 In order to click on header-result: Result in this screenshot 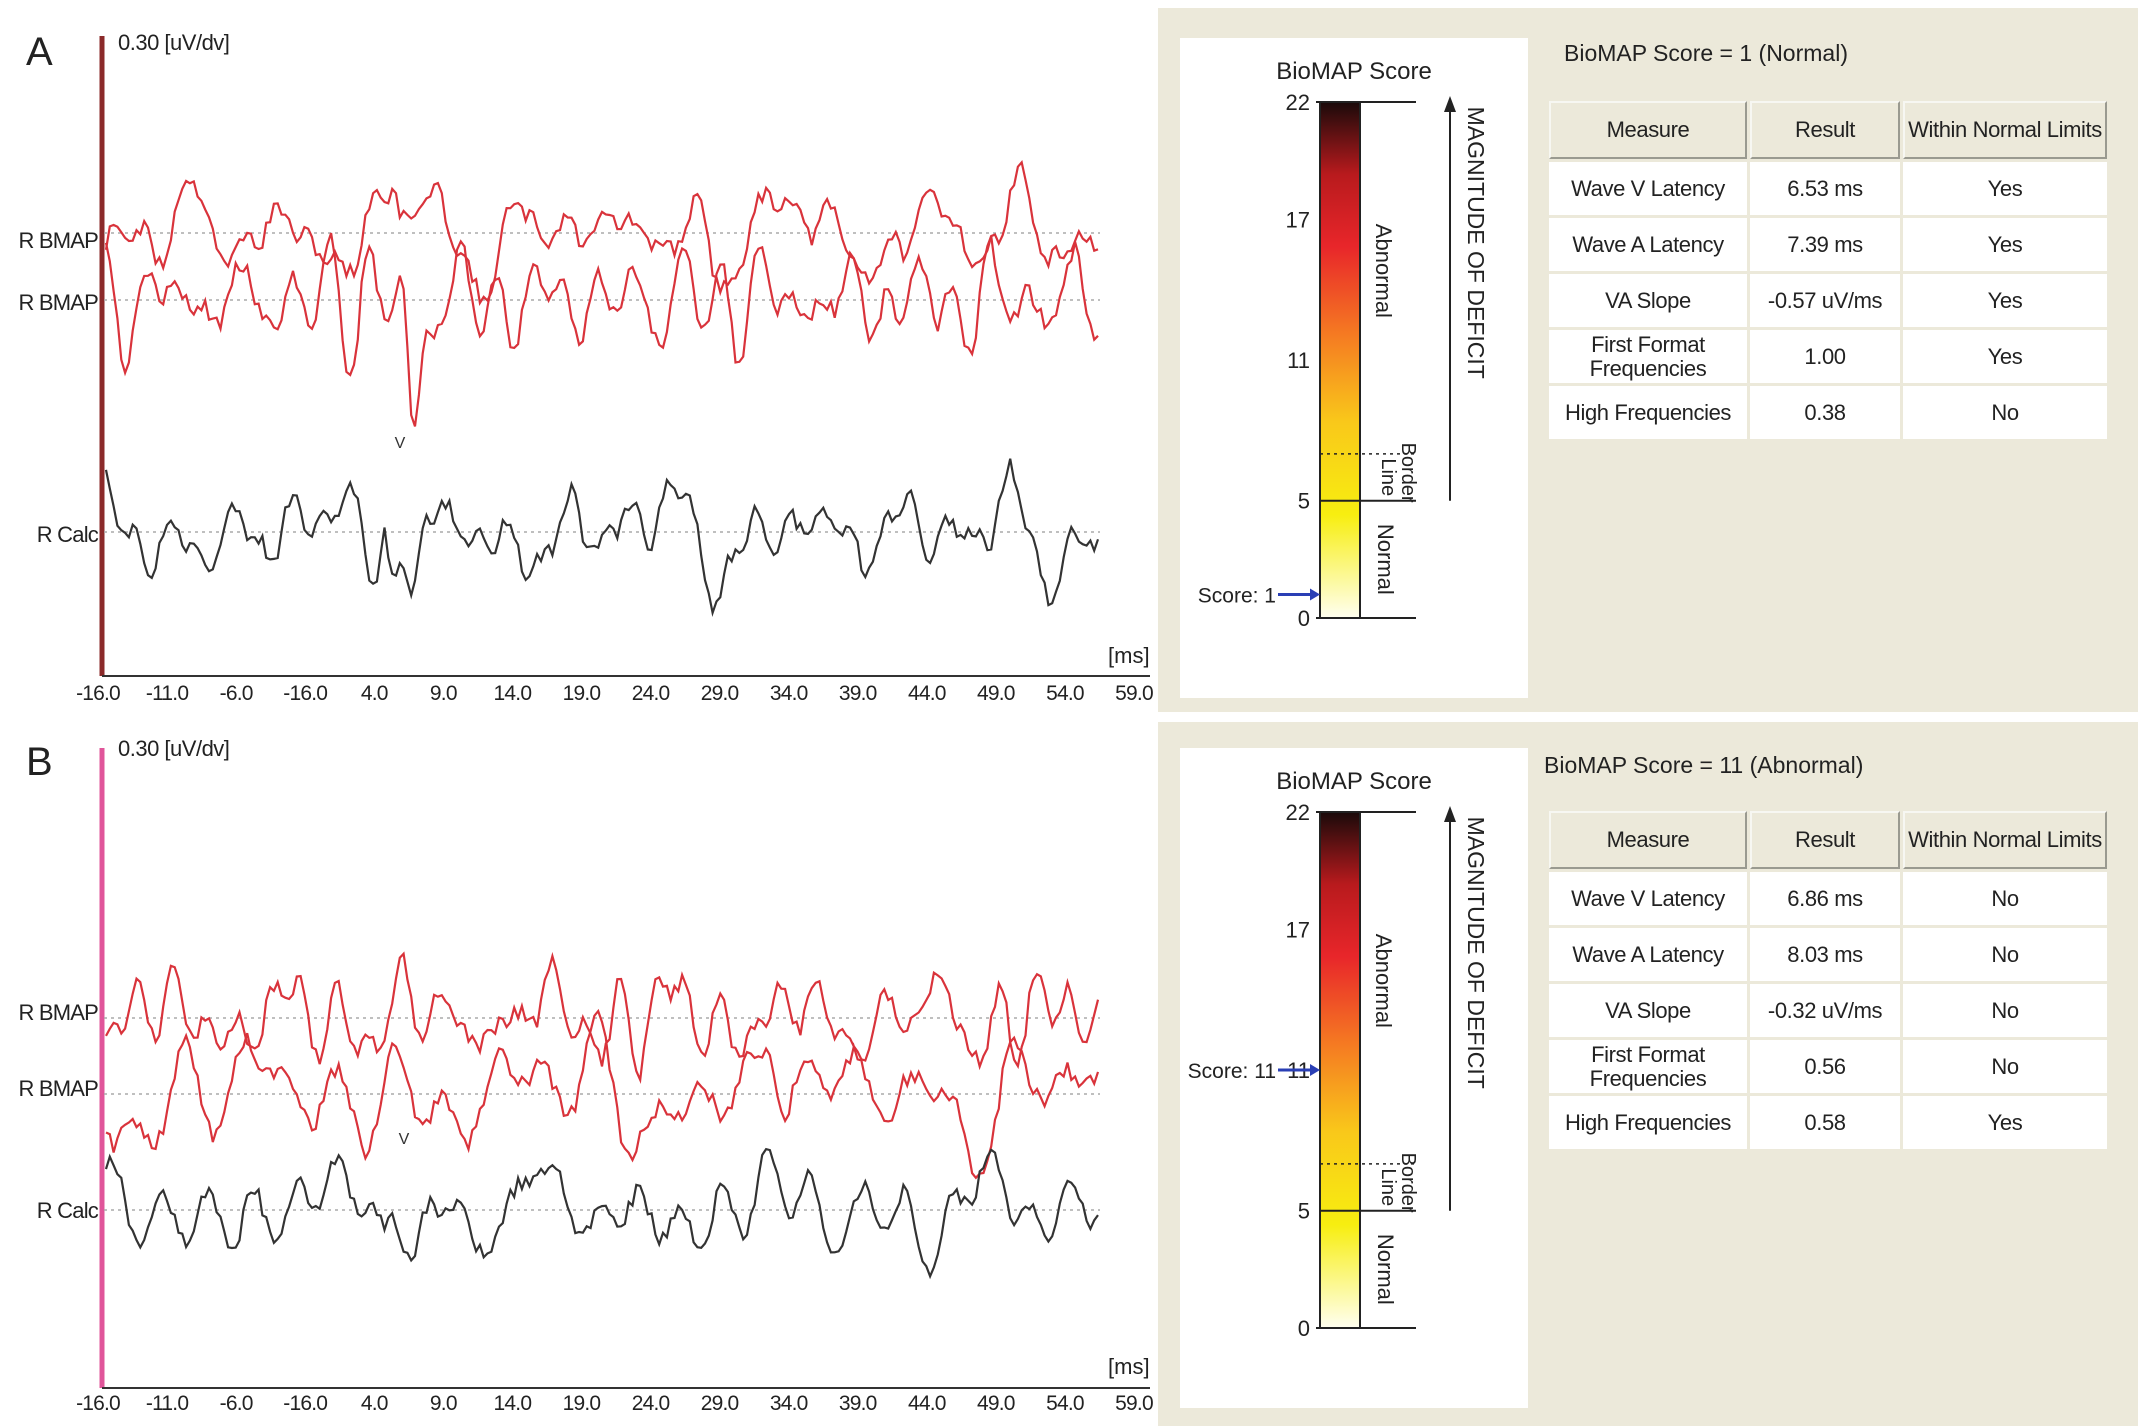, I will do `click(1825, 840)`.